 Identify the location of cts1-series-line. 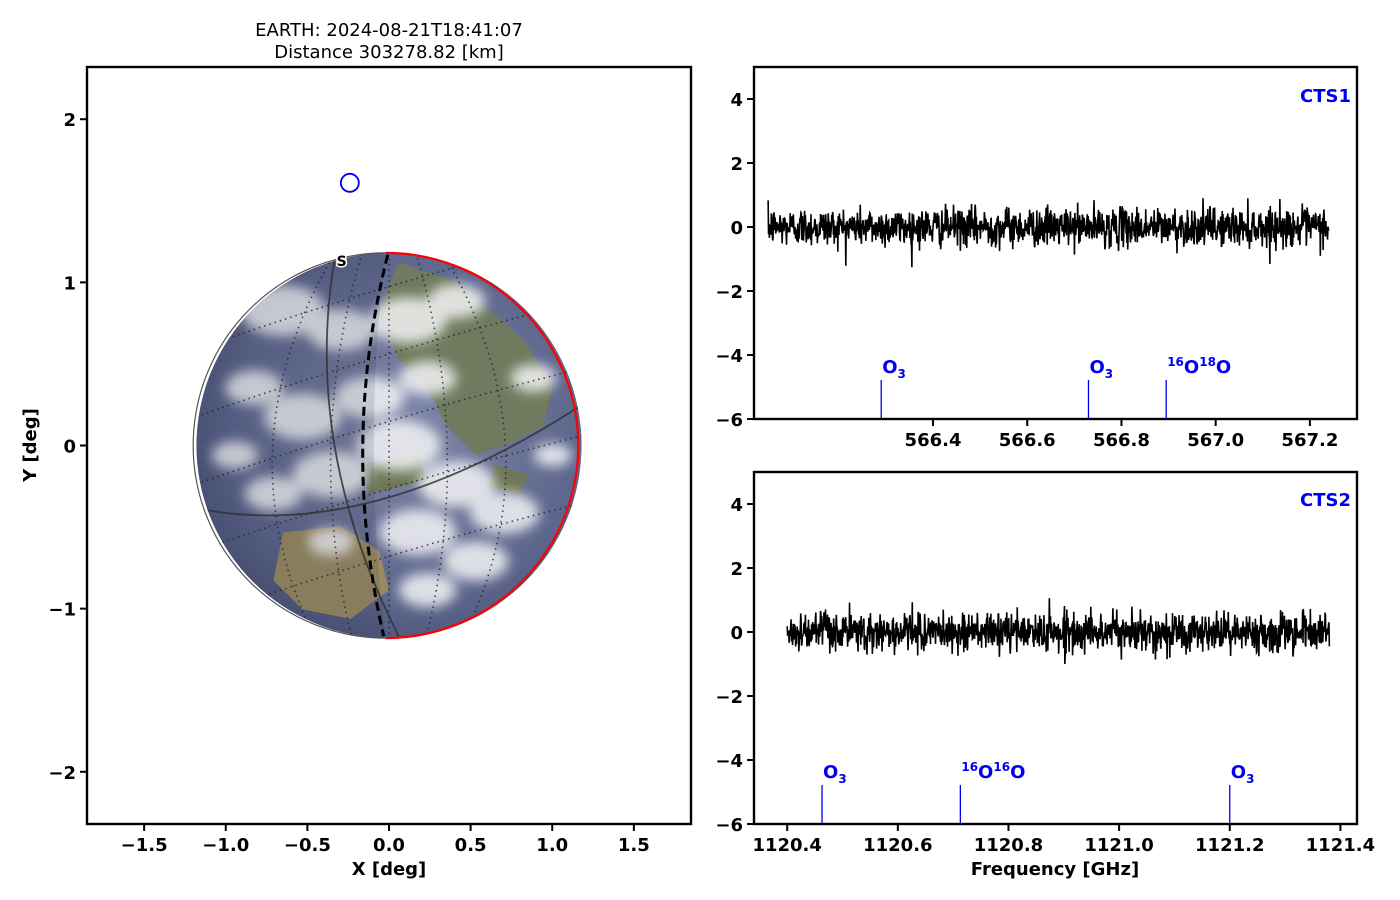
(1048, 233).